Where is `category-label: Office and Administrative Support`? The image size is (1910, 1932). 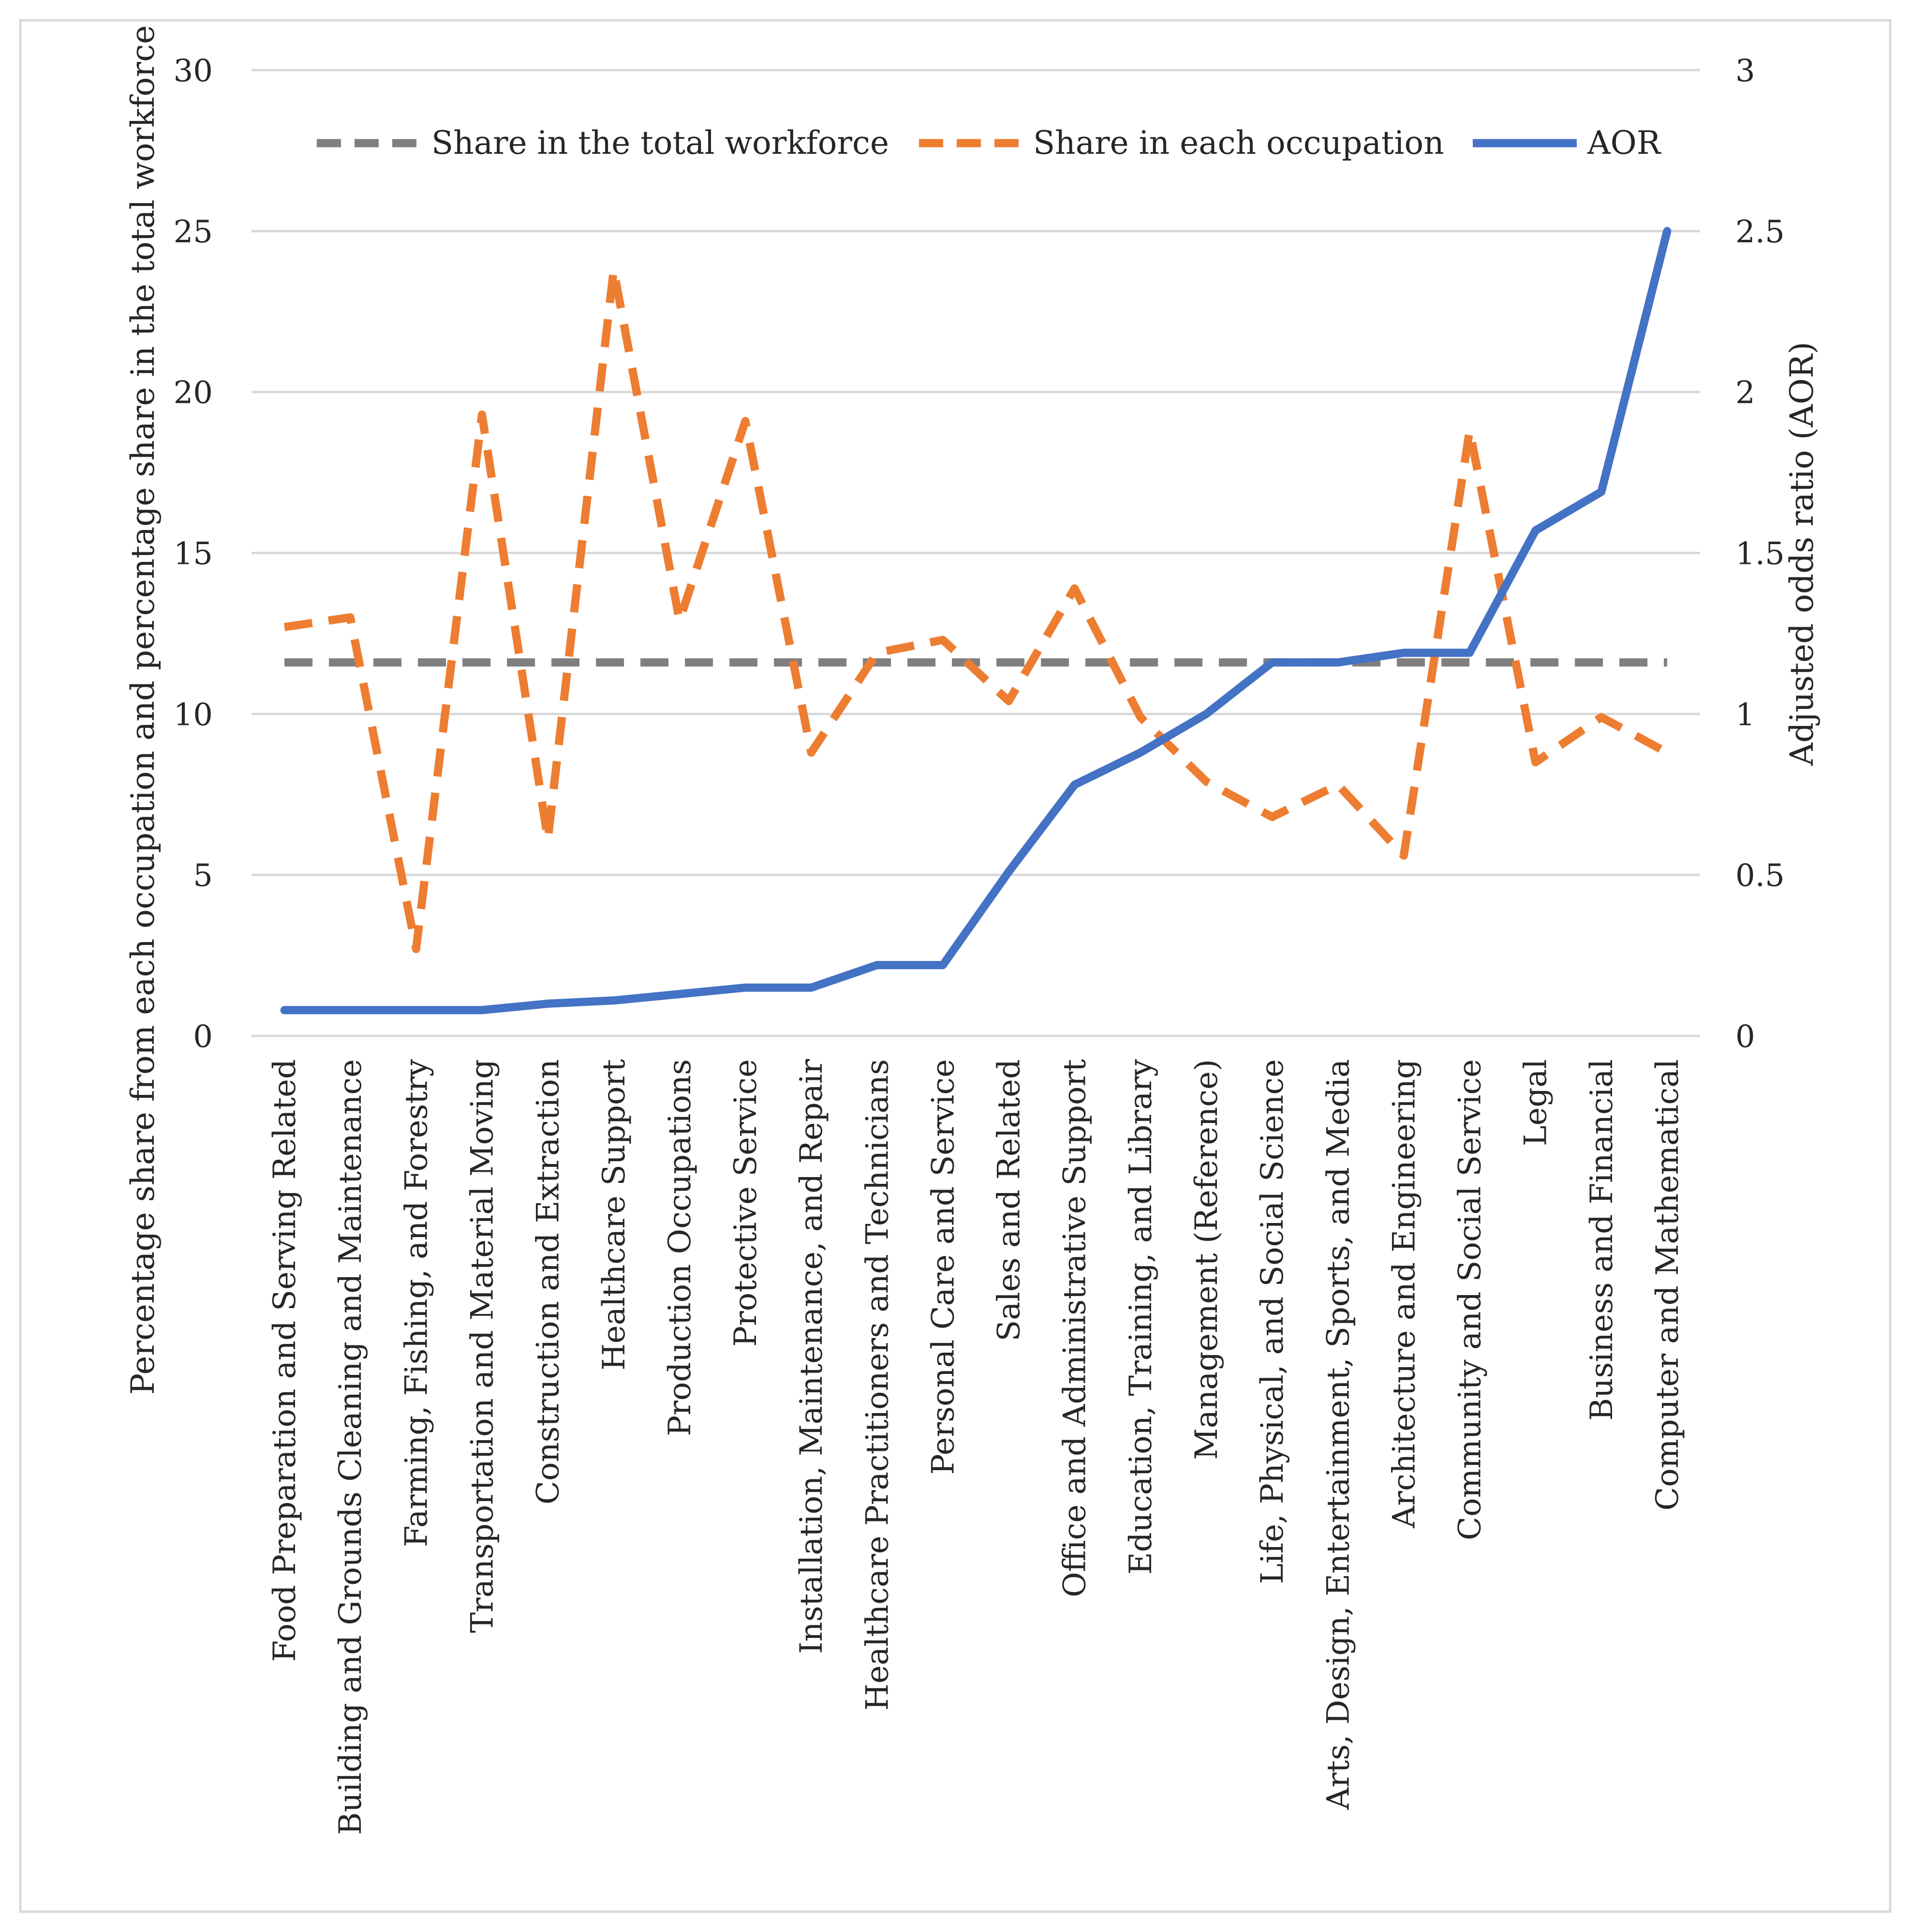
category-label: Office and Administrative Support is located at coordinates (1075, 1328).